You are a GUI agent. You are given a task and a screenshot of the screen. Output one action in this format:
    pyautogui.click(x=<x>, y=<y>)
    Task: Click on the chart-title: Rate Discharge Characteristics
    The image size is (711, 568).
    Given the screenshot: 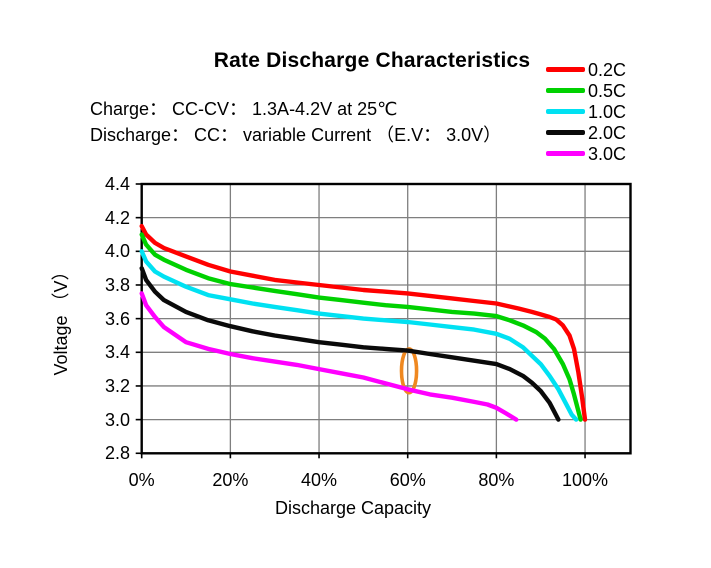 What is the action you would take?
    pyautogui.click(x=372, y=60)
    